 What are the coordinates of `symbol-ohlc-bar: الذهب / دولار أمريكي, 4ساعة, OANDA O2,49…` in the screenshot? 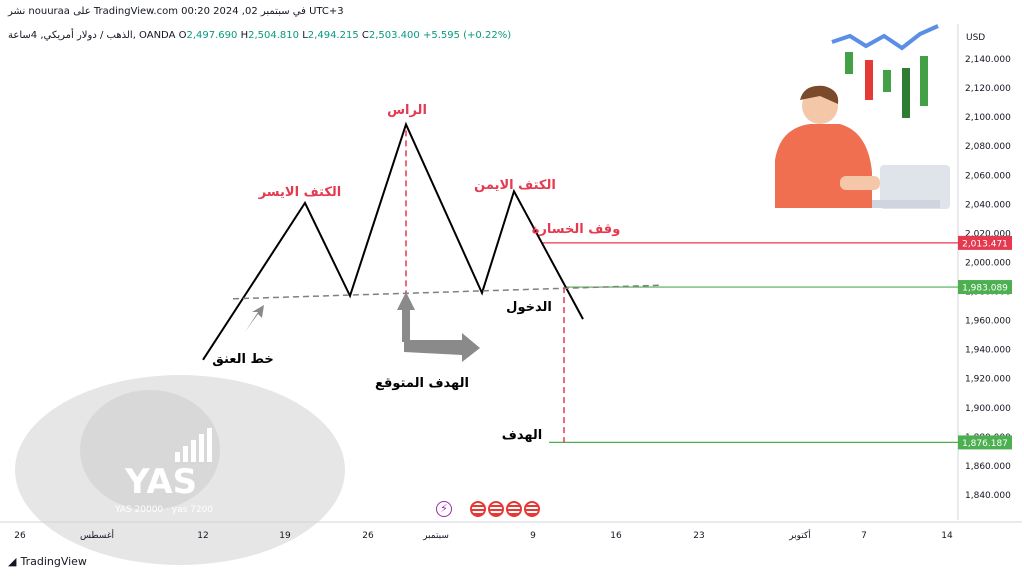 It's located at (259, 35).